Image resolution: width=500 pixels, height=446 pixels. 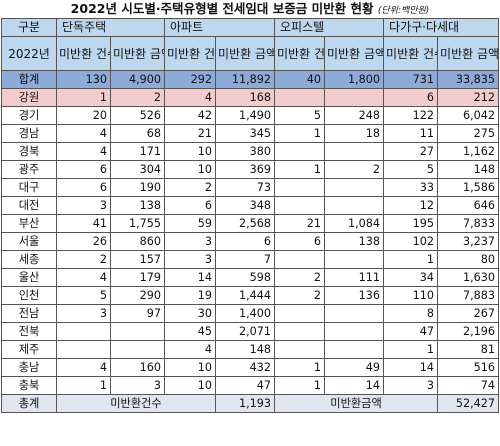 I want to click on region-cell: 경북, so click(x=29, y=151).